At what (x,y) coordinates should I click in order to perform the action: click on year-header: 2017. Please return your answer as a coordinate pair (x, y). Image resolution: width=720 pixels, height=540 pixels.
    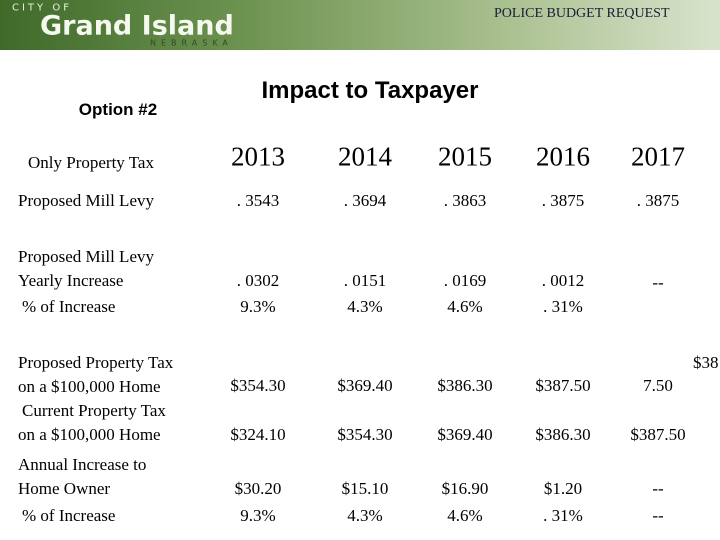
    Looking at the image, I should click on (658, 156).